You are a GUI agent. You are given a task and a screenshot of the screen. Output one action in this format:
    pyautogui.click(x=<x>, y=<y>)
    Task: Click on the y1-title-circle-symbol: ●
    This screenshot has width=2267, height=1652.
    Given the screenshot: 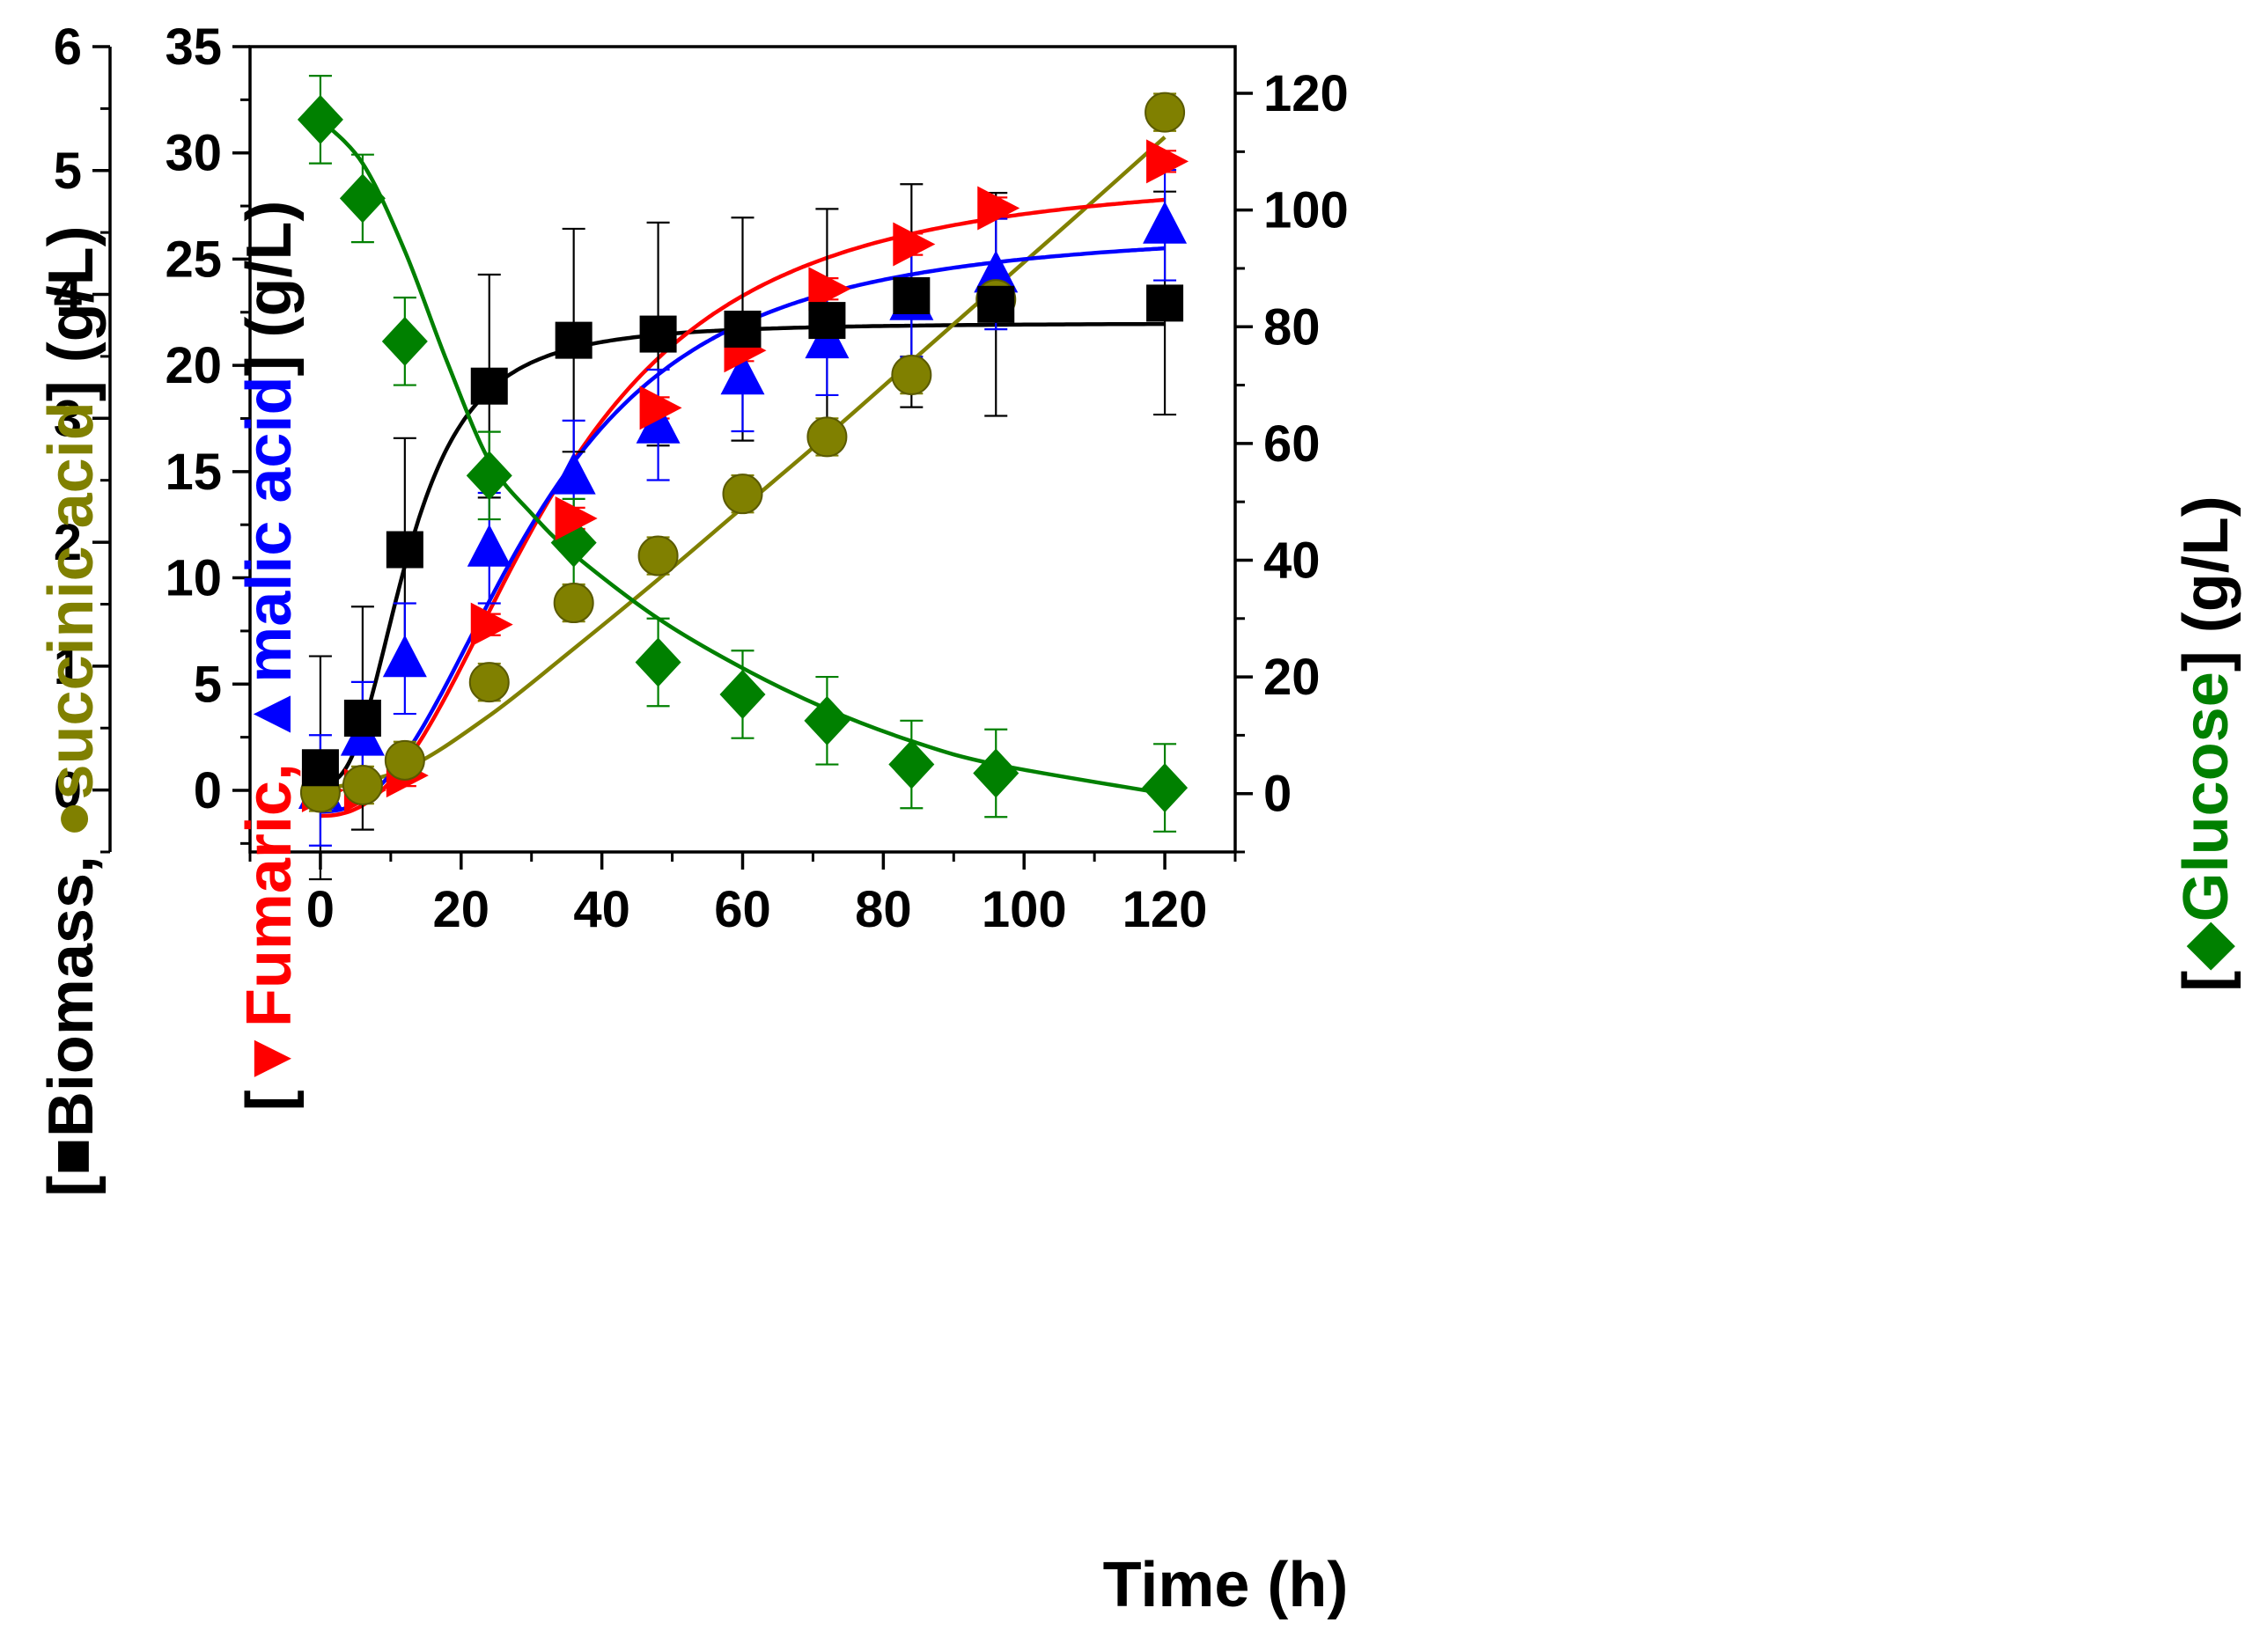 What is the action you would take?
    pyautogui.click(x=72, y=819)
    